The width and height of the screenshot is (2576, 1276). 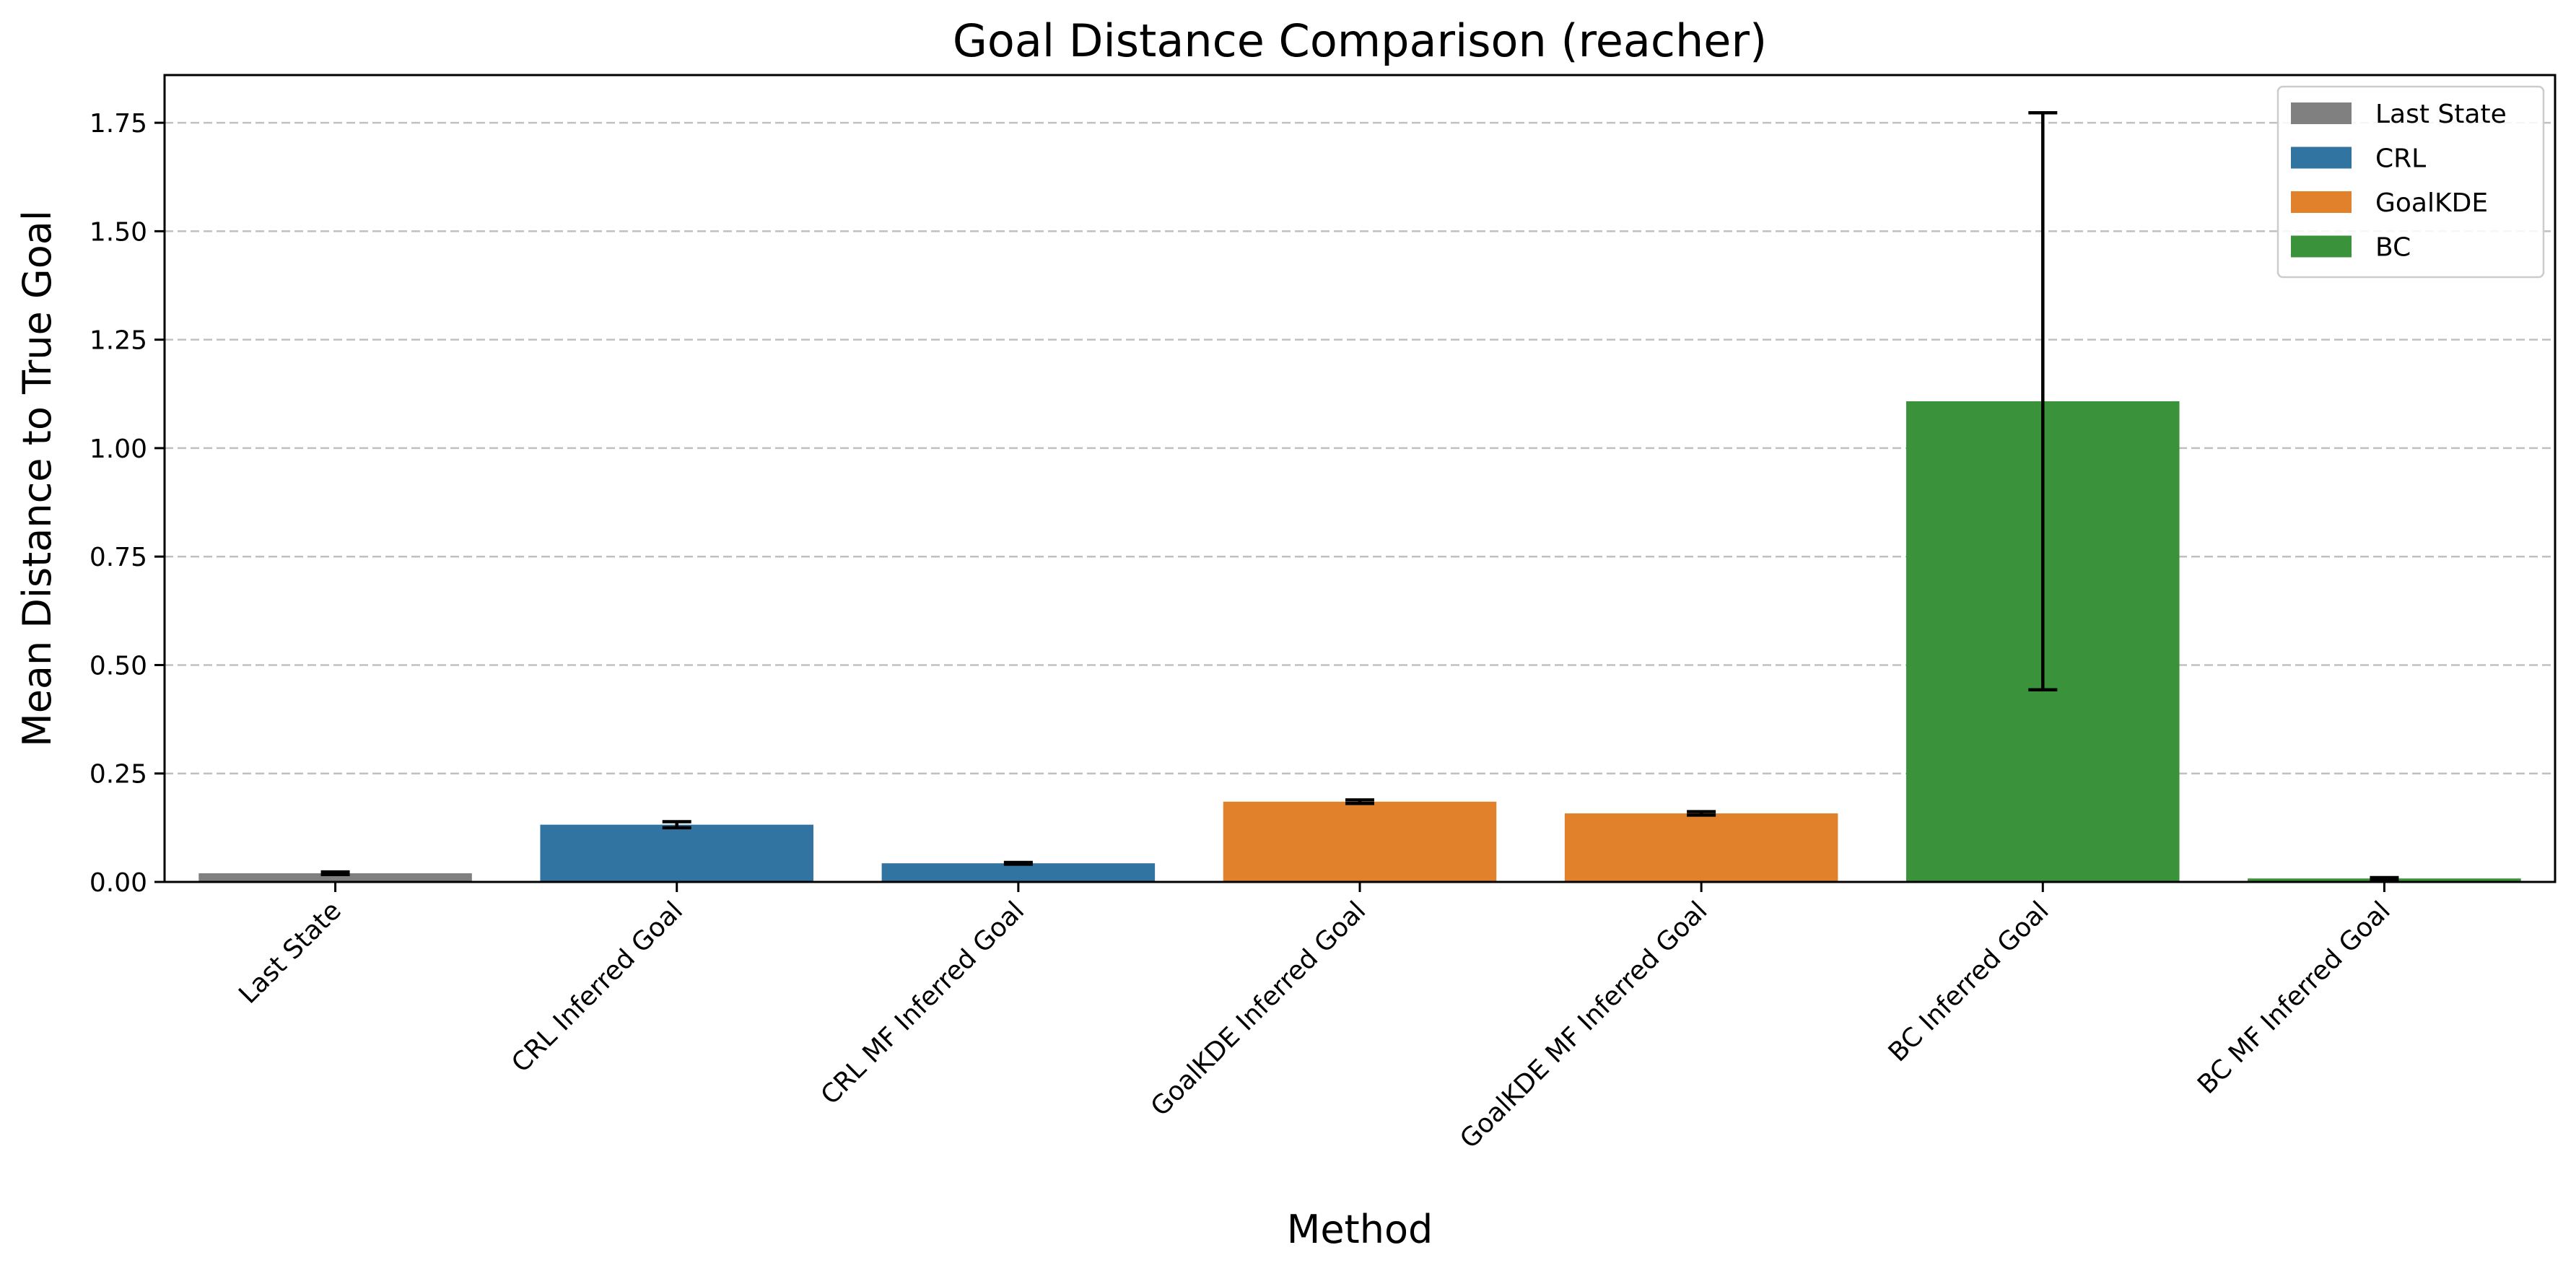 I want to click on y-axis-label: Mean Distance to True Goal, so click(x=37, y=478).